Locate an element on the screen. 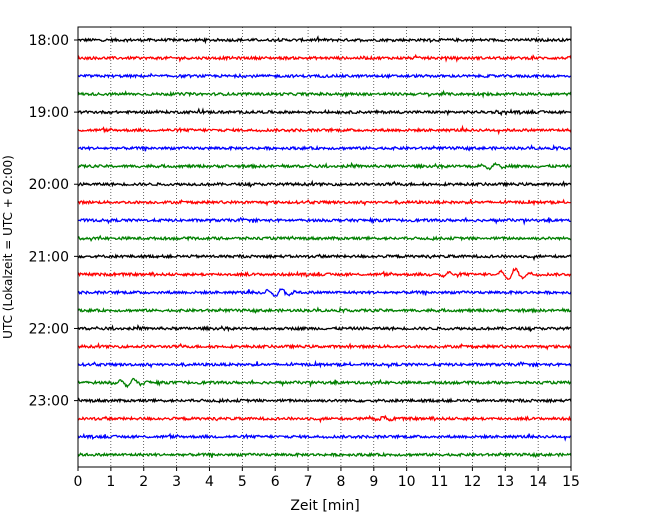 The height and width of the screenshot is (520, 650). y-tick-label-4: 22:00 is located at coordinates (49, 329).